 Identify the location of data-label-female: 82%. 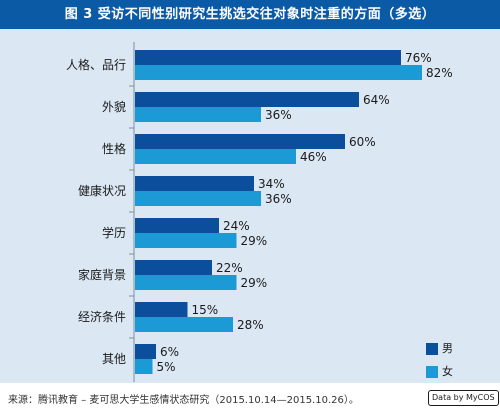
(439, 73).